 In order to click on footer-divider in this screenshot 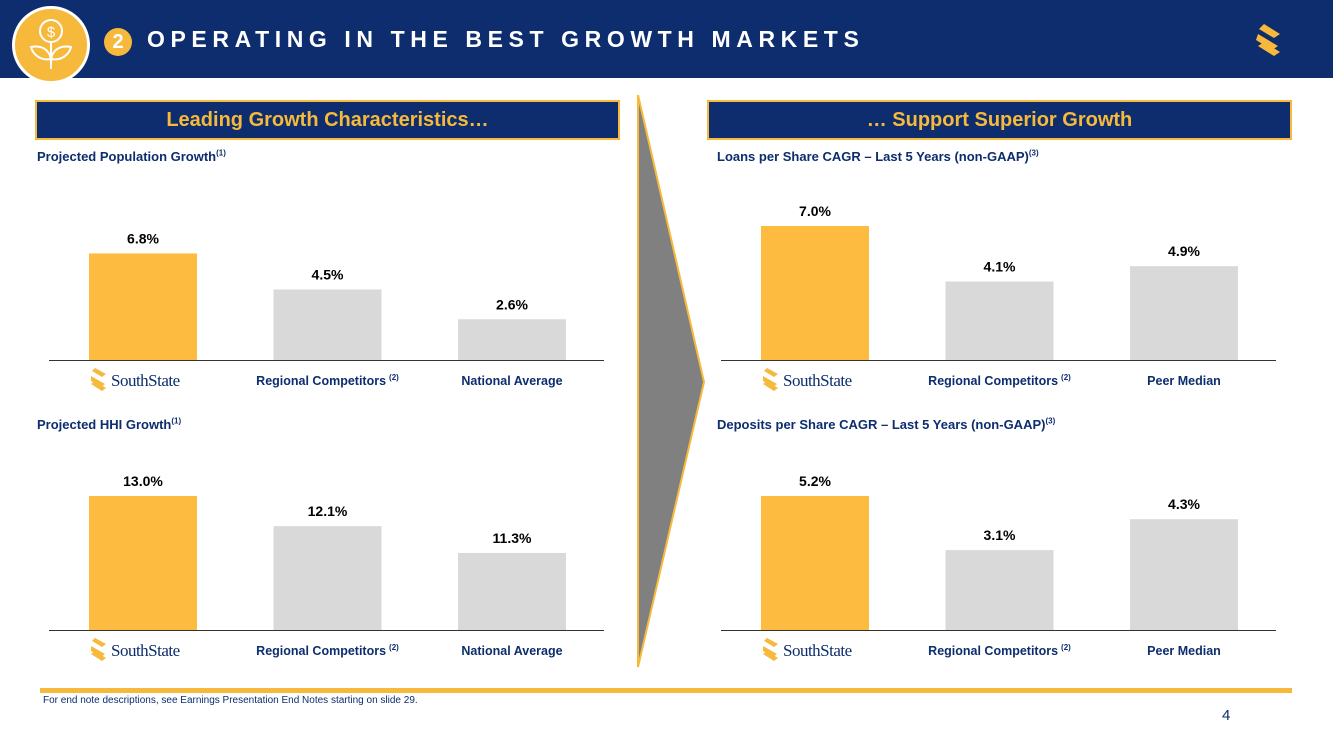, I will do `click(666, 690)`.